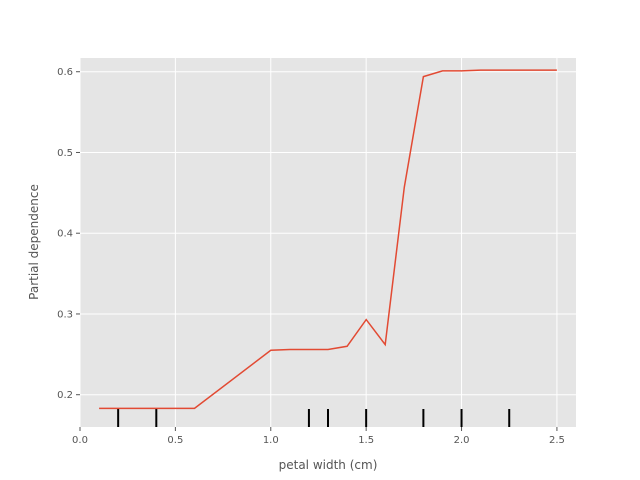 The image size is (640, 480). Describe the element at coordinates (65, 395) in the screenshot. I see `y-tick-label: 0.2` at that location.